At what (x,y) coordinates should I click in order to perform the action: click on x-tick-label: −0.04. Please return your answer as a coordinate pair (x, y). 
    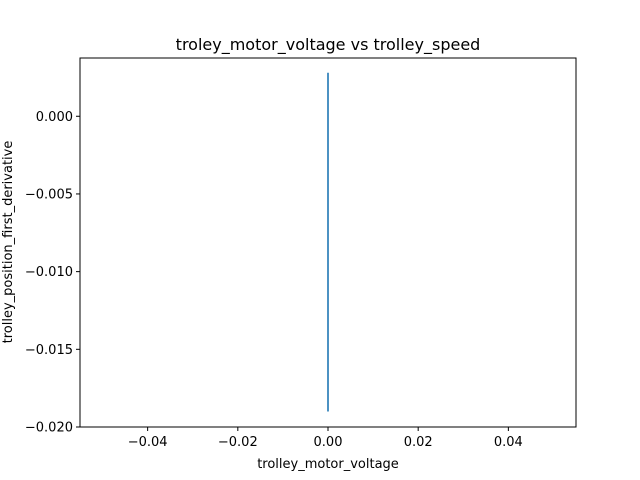
    Looking at the image, I should click on (148, 442).